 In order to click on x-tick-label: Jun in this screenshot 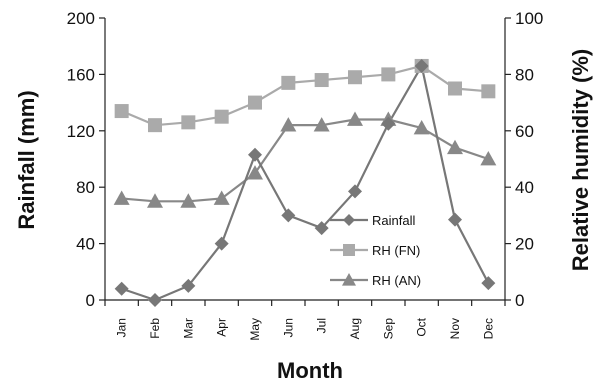, I will do `click(288, 327)`.